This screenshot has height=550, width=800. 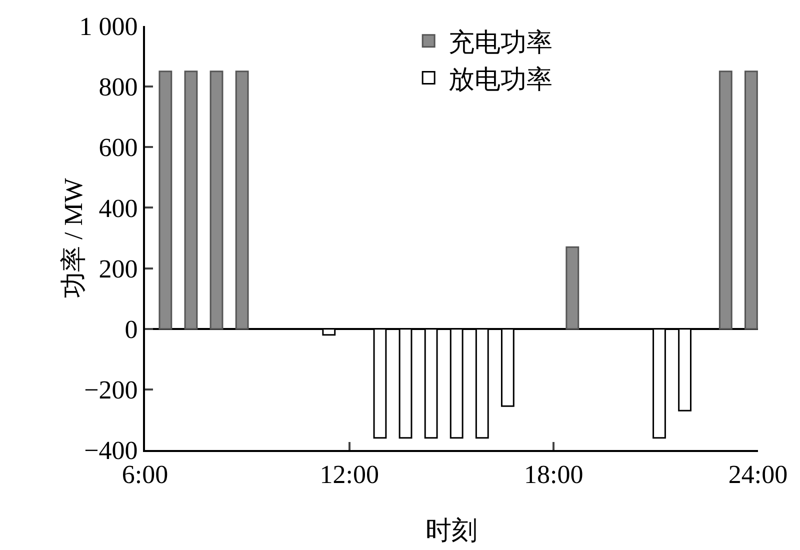 What do you see at coordinates (118, 147) in the screenshot?
I see `y-tick-label: 600` at bounding box center [118, 147].